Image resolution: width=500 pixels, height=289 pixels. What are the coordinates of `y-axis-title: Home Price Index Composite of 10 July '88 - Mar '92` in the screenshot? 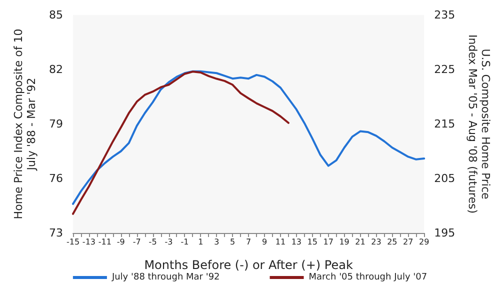 It's located at (25, 124).